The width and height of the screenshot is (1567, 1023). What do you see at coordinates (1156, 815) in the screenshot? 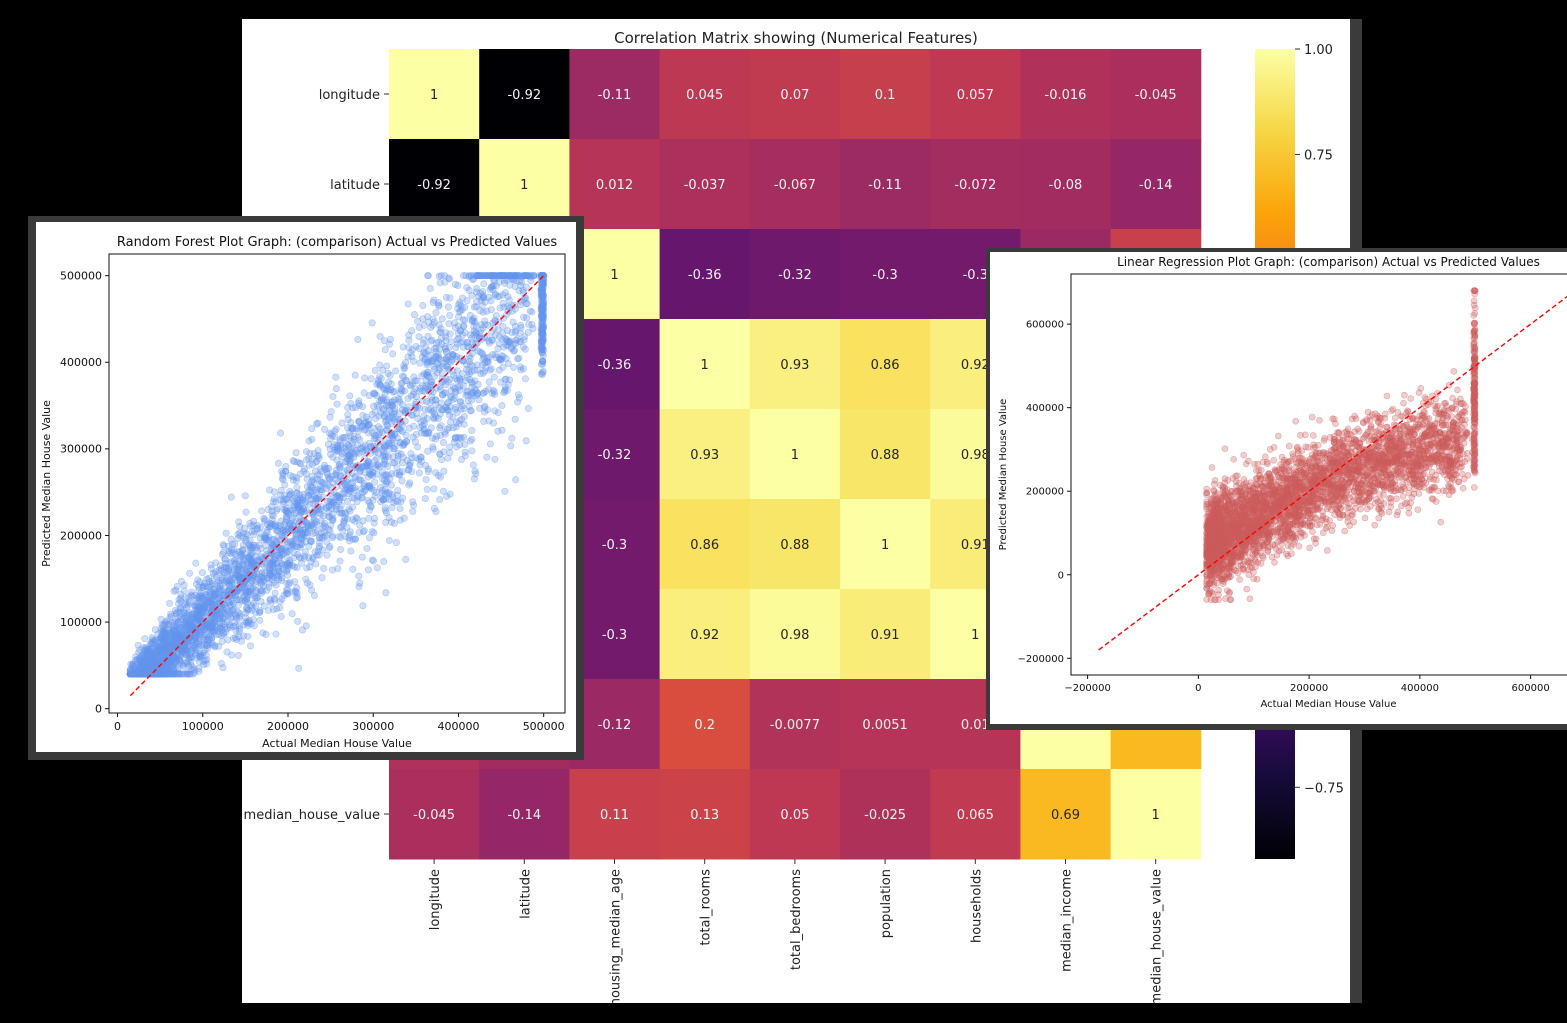
I see `heatmap-cell-label: 1` at bounding box center [1156, 815].